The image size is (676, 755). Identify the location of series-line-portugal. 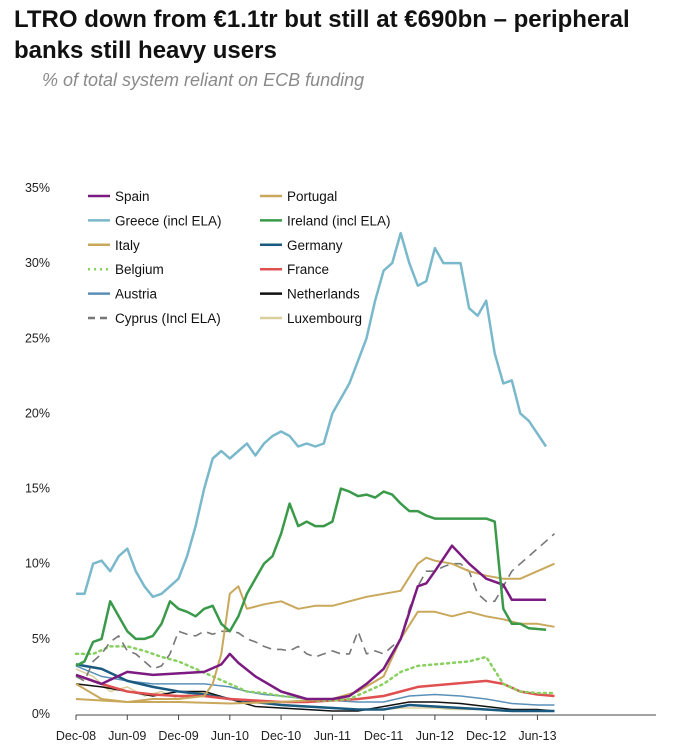
(315, 629).